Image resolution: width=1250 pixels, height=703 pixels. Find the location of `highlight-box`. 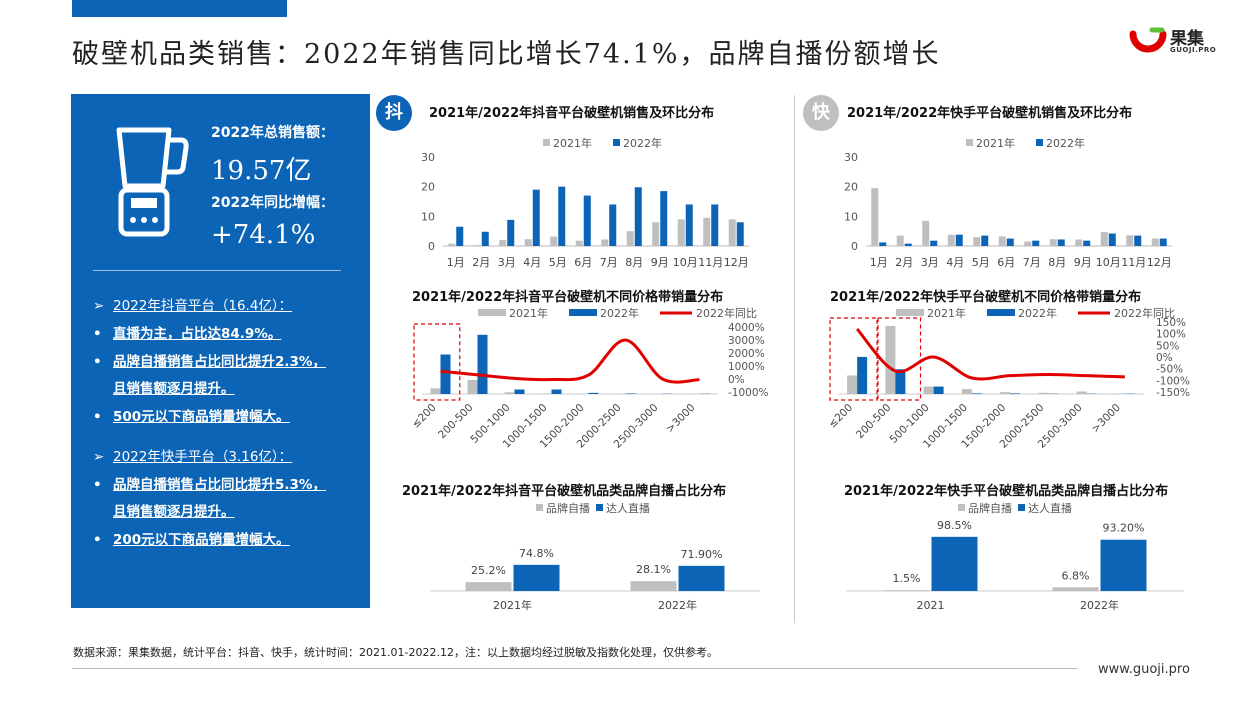

highlight-box is located at coordinates (899, 359).